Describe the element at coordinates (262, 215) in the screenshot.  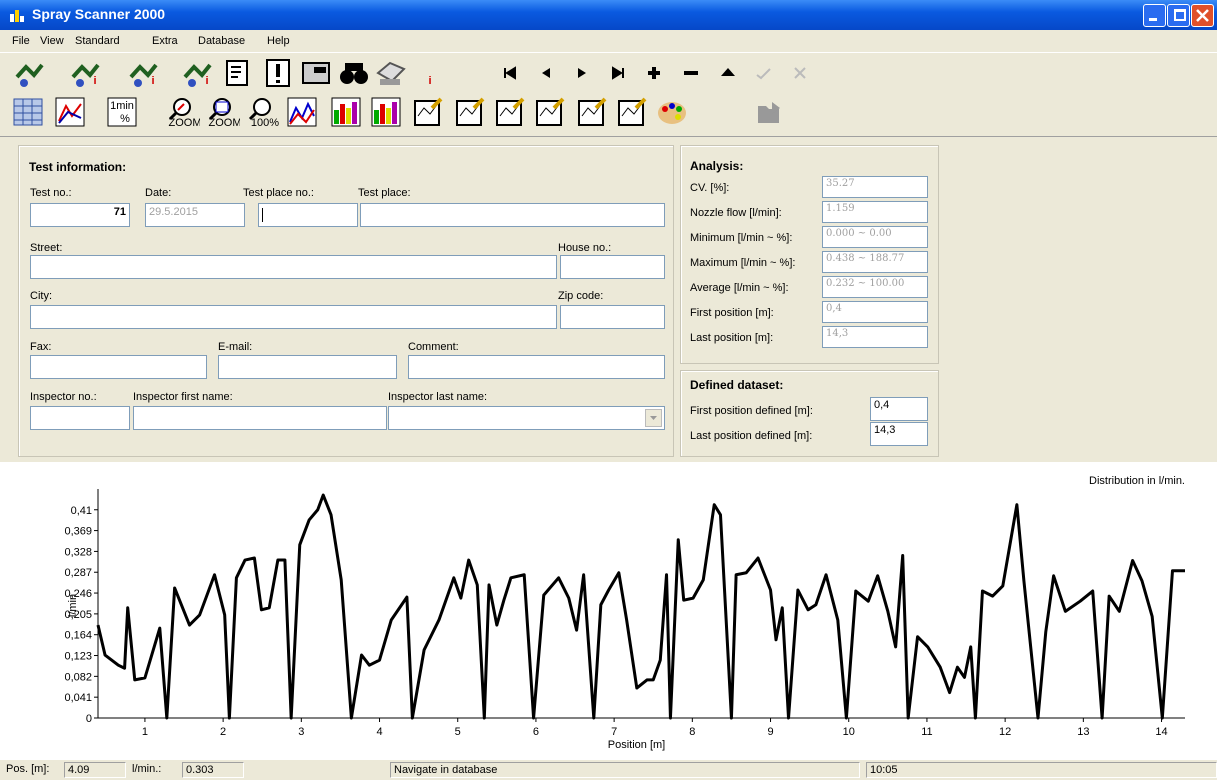
I see `text-cursor` at that location.